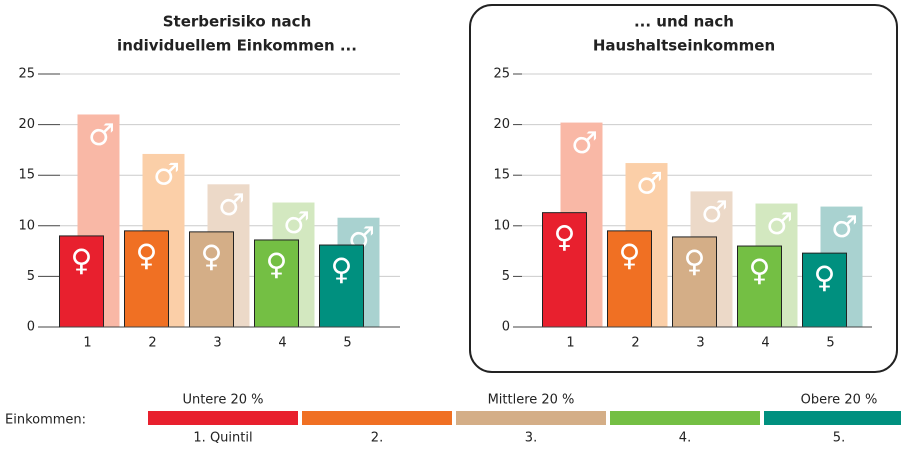 The height and width of the screenshot is (450, 901). What do you see at coordinates (377, 438) in the screenshot?
I see `legend-quintile: 2.` at bounding box center [377, 438].